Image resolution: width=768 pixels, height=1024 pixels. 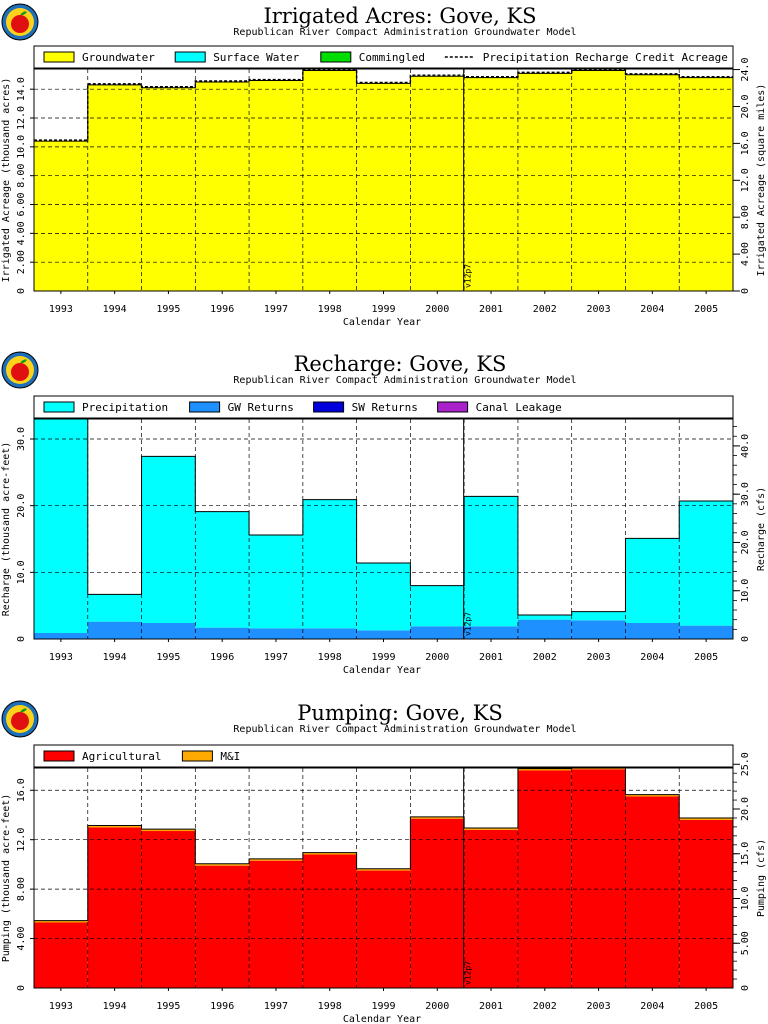 What do you see at coordinates (222, 309) in the screenshot?
I see `x-tick-label: 1996` at bounding box center [222, 309].